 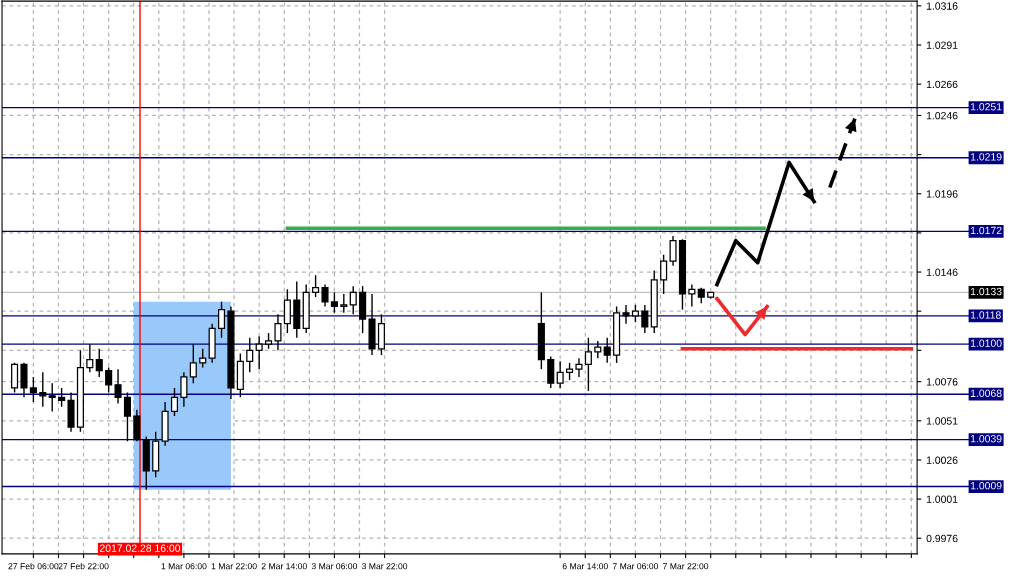 What do you see at coordinates (942, 272) in the screenshot?
I see `y-tick-label: 1.0146` at bounding box center [942, 272].